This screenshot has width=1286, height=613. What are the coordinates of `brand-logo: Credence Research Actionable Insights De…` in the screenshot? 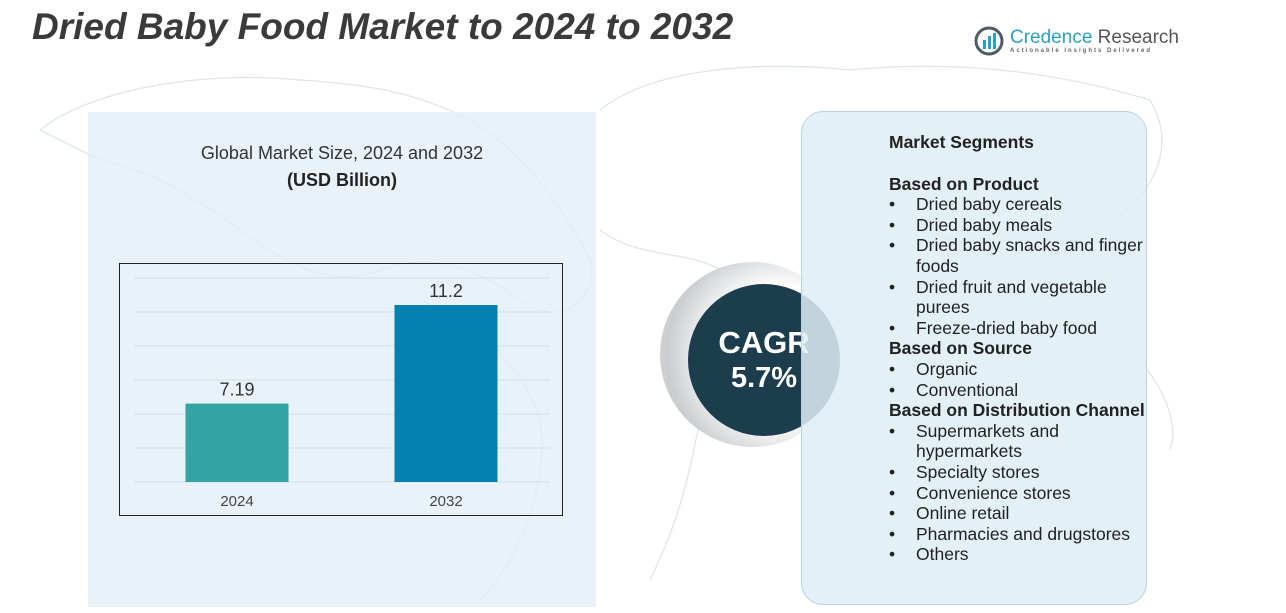 It's located at (1076, 41).